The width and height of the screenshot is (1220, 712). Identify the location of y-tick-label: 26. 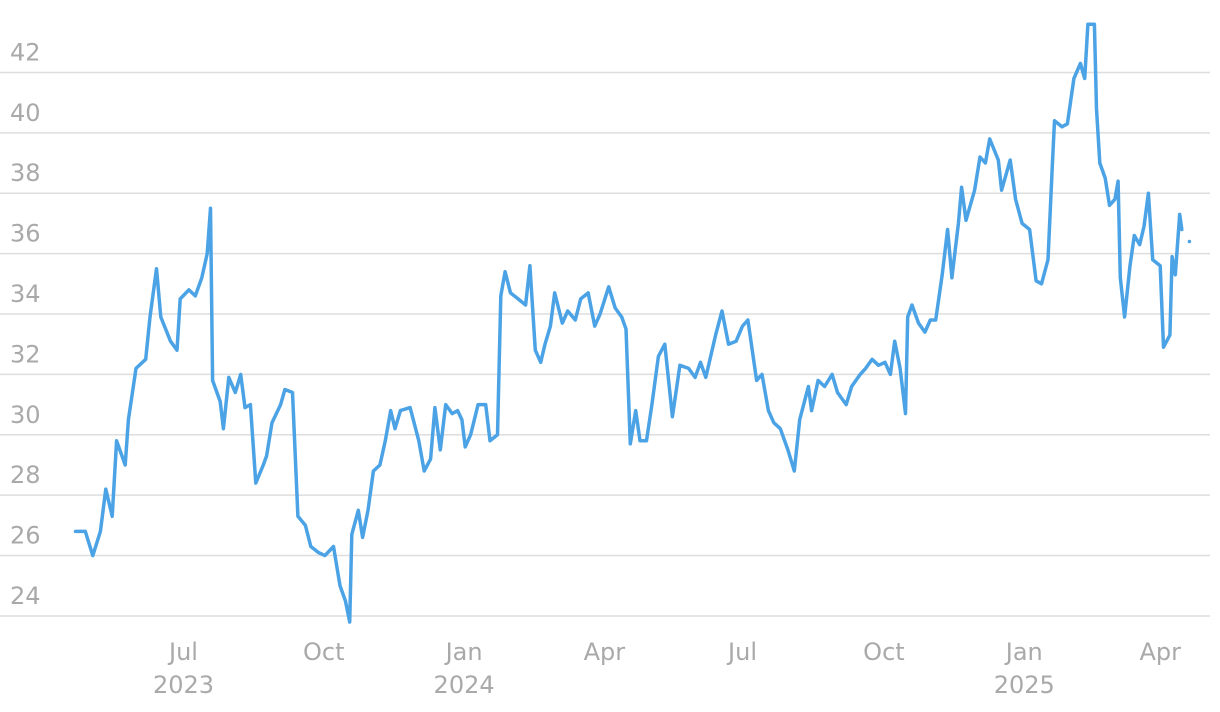
(25, 536).